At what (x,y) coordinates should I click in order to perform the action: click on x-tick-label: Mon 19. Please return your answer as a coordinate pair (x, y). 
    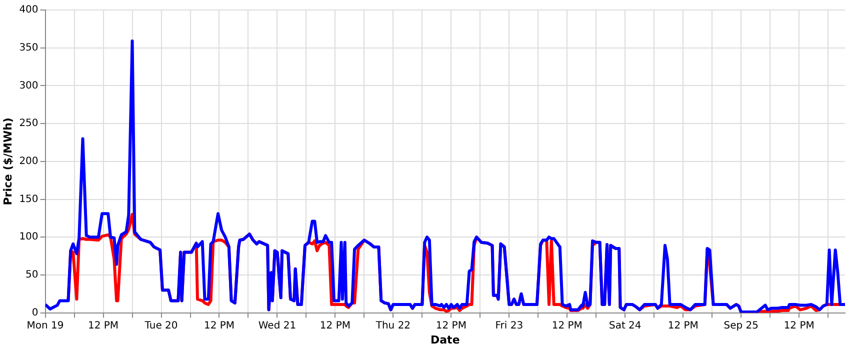
    Looking at the image, I should click on (45, 326).